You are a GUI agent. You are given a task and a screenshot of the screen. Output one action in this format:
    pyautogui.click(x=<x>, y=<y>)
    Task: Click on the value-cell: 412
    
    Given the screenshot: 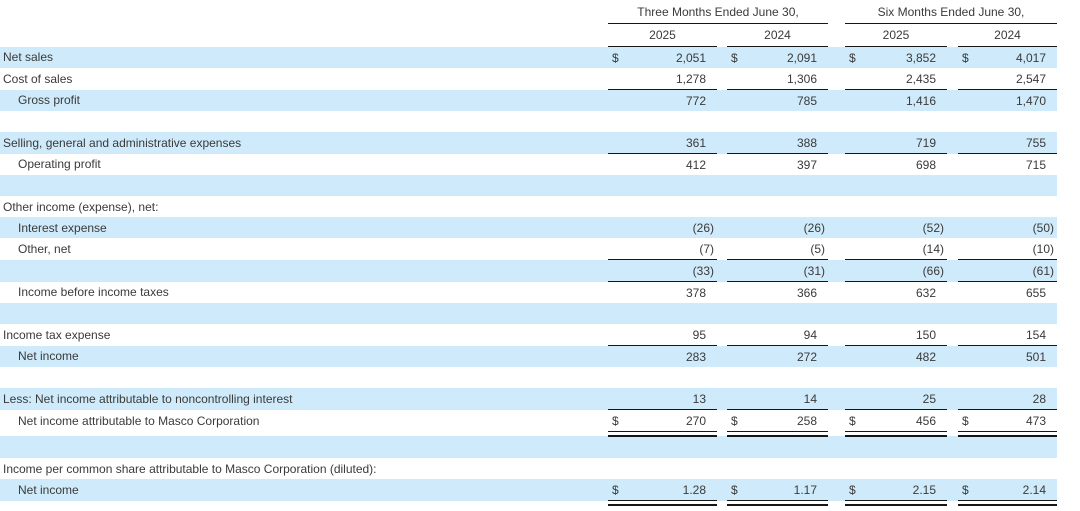 What is the action you would take?
    pyautogui.click(x=662, y=164)
    